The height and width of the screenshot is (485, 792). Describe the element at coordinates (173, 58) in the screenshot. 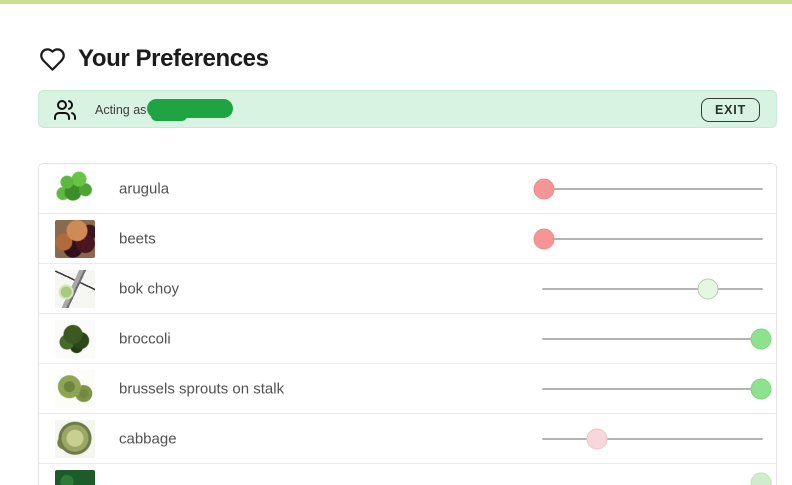

I see `page-title: Your Preferences` at that location.